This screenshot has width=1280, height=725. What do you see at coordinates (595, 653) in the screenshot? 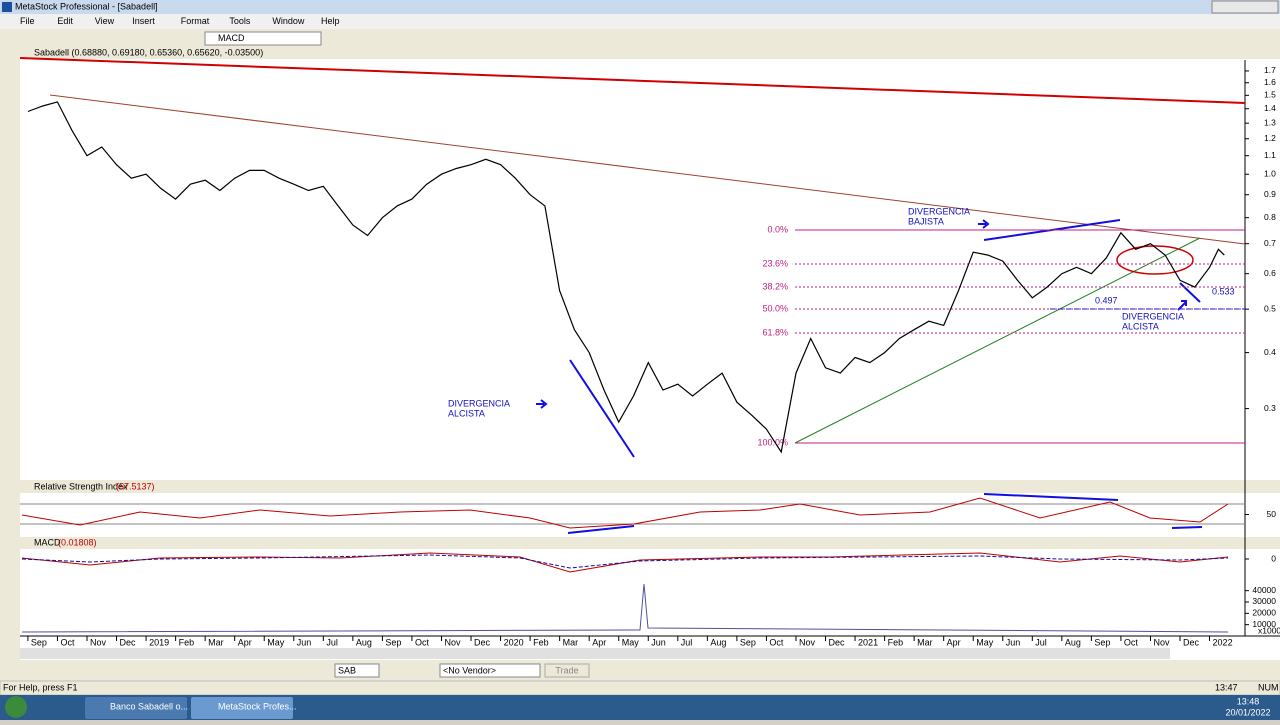
I see `scrollbar` at bounding box center [595, 653].